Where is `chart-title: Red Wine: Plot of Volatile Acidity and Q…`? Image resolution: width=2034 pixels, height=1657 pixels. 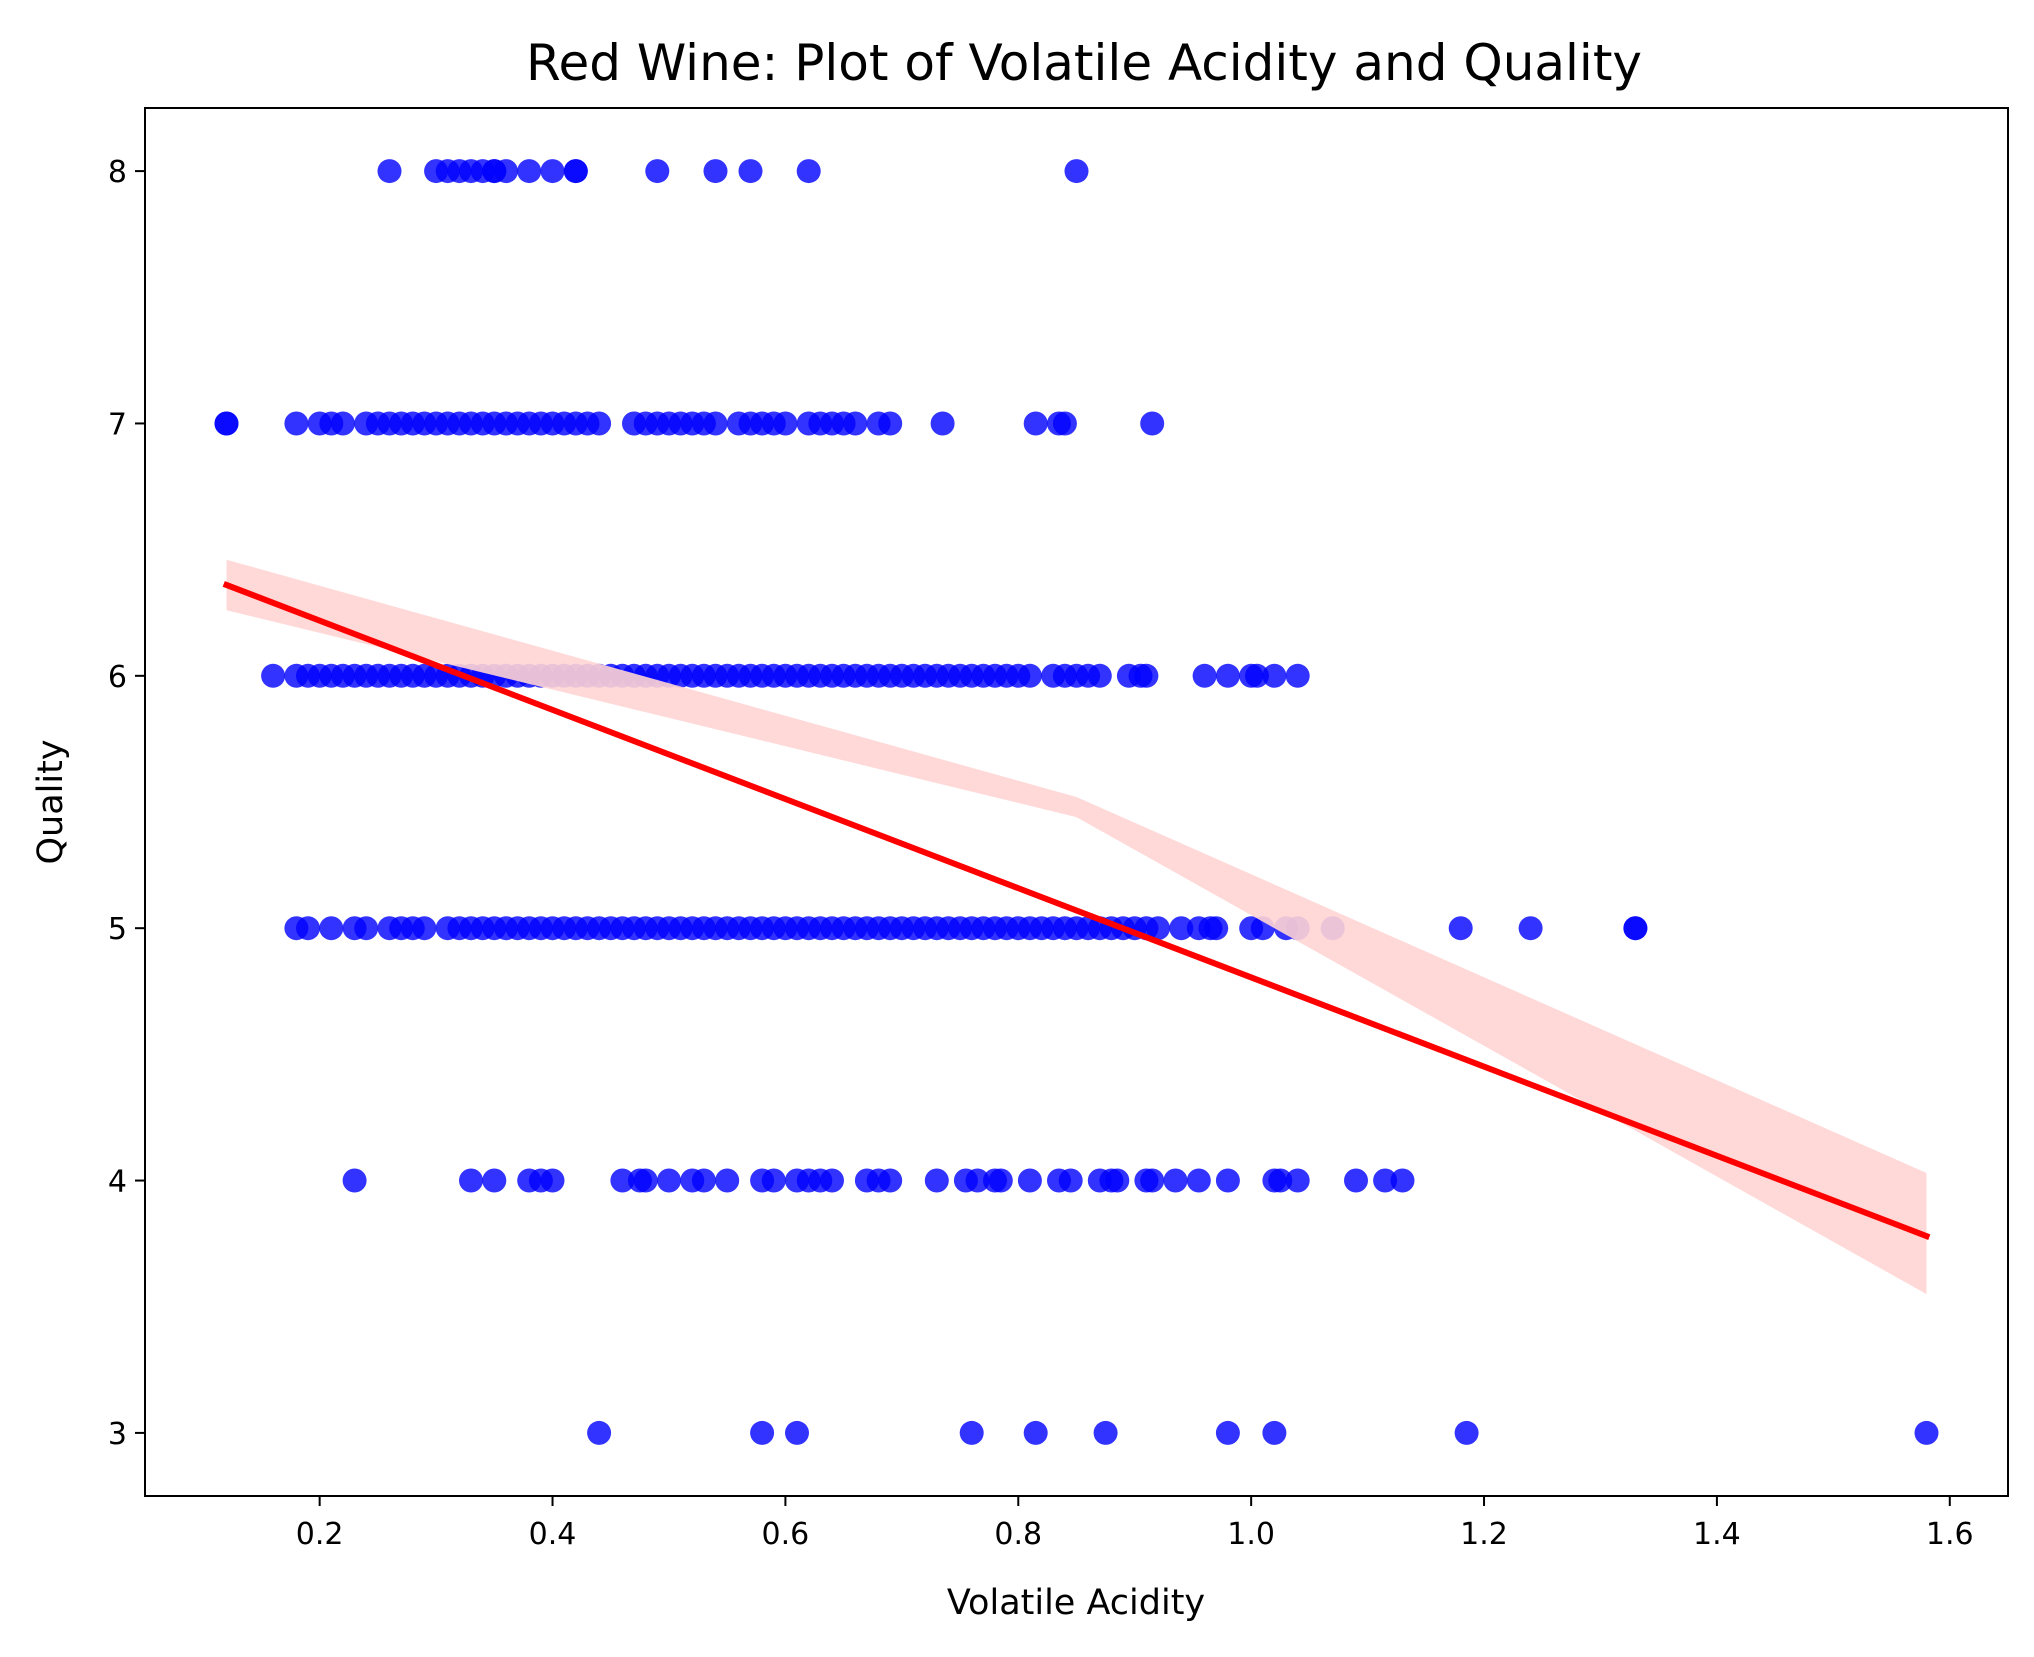
chart-title: Red Wine: Plot of Volatile Acidity and Q… is located at coordinates (1084, 63).